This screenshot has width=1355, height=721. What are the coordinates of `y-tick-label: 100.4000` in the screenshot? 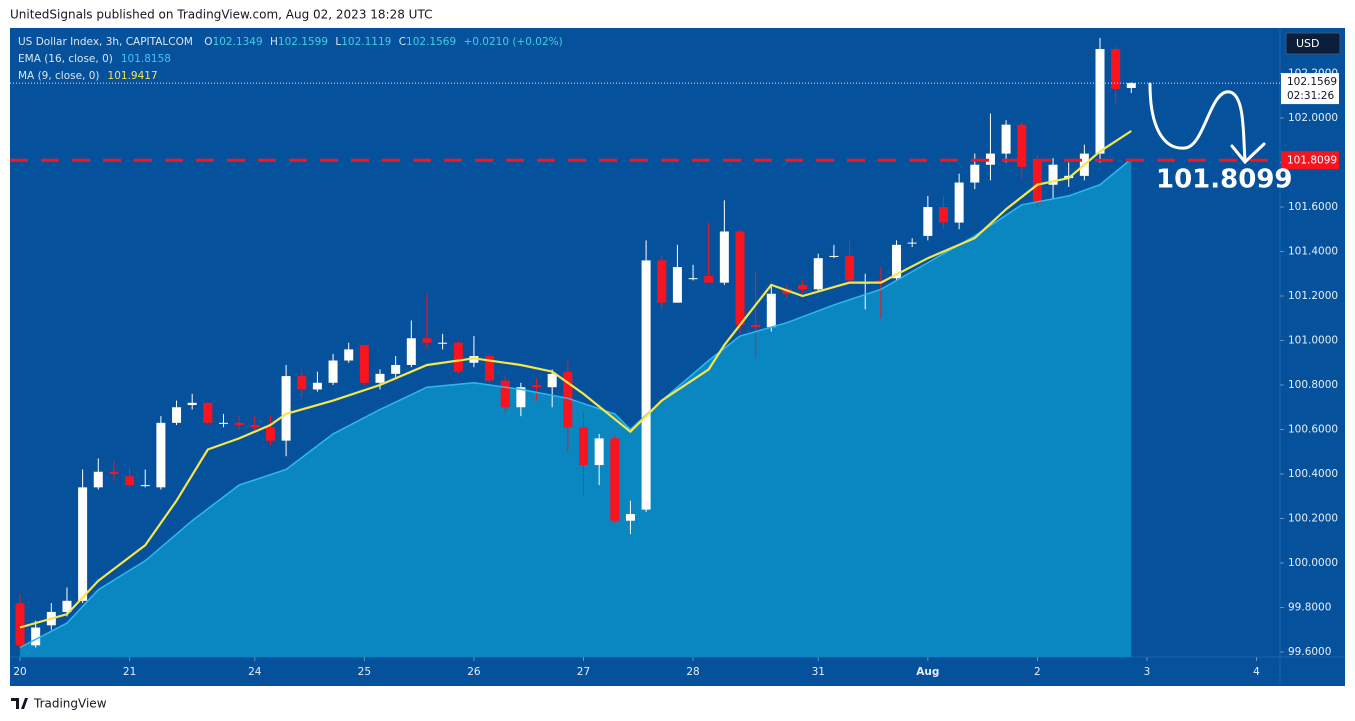 It's located at (1313, 474).